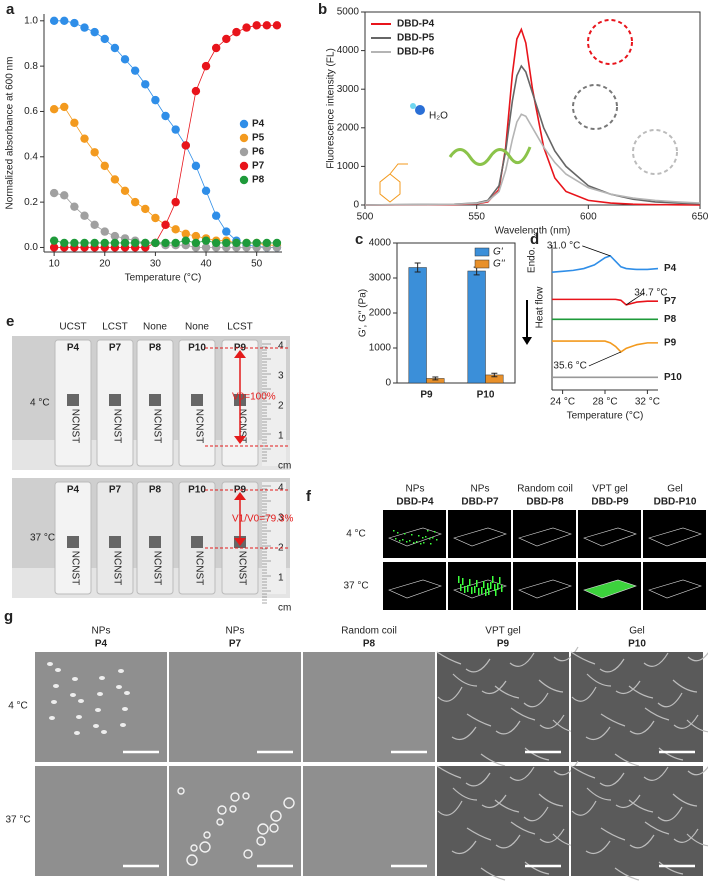 This screenshot has width=708, height=881. Describe the element at coordinates (494, 375) in the screenshot. I see `error-bar` at that location.